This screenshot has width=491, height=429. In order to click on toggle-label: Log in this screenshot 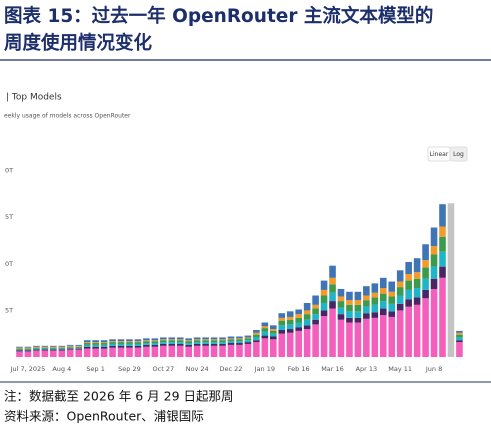, I will do `click(458, 154)`.